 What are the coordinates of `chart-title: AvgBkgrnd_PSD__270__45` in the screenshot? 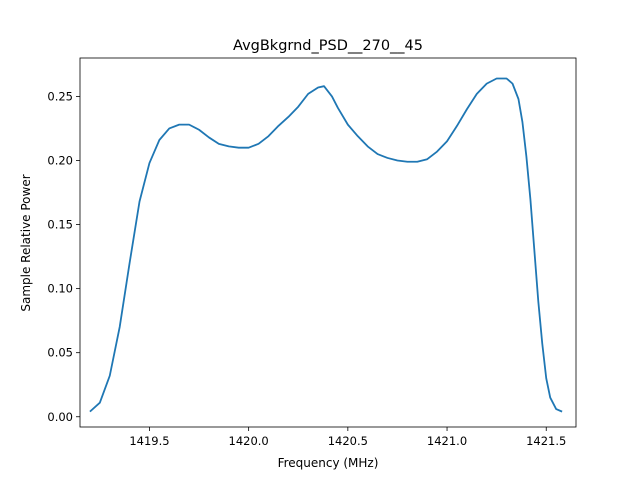 It's located at (328, 46).